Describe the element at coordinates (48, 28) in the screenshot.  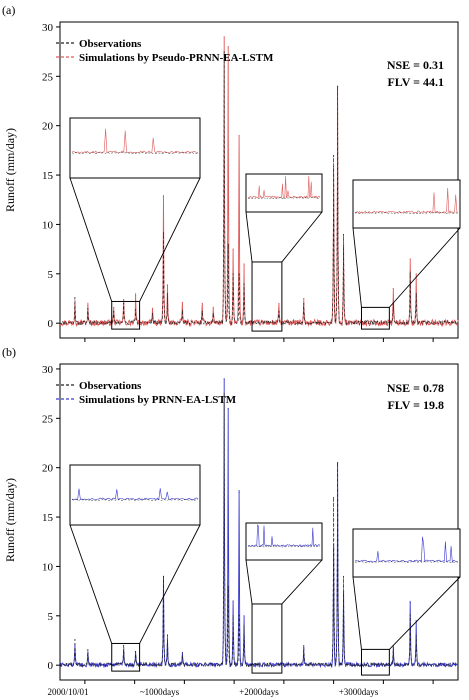
I see `ytick-label-a-6: 30` at that location.